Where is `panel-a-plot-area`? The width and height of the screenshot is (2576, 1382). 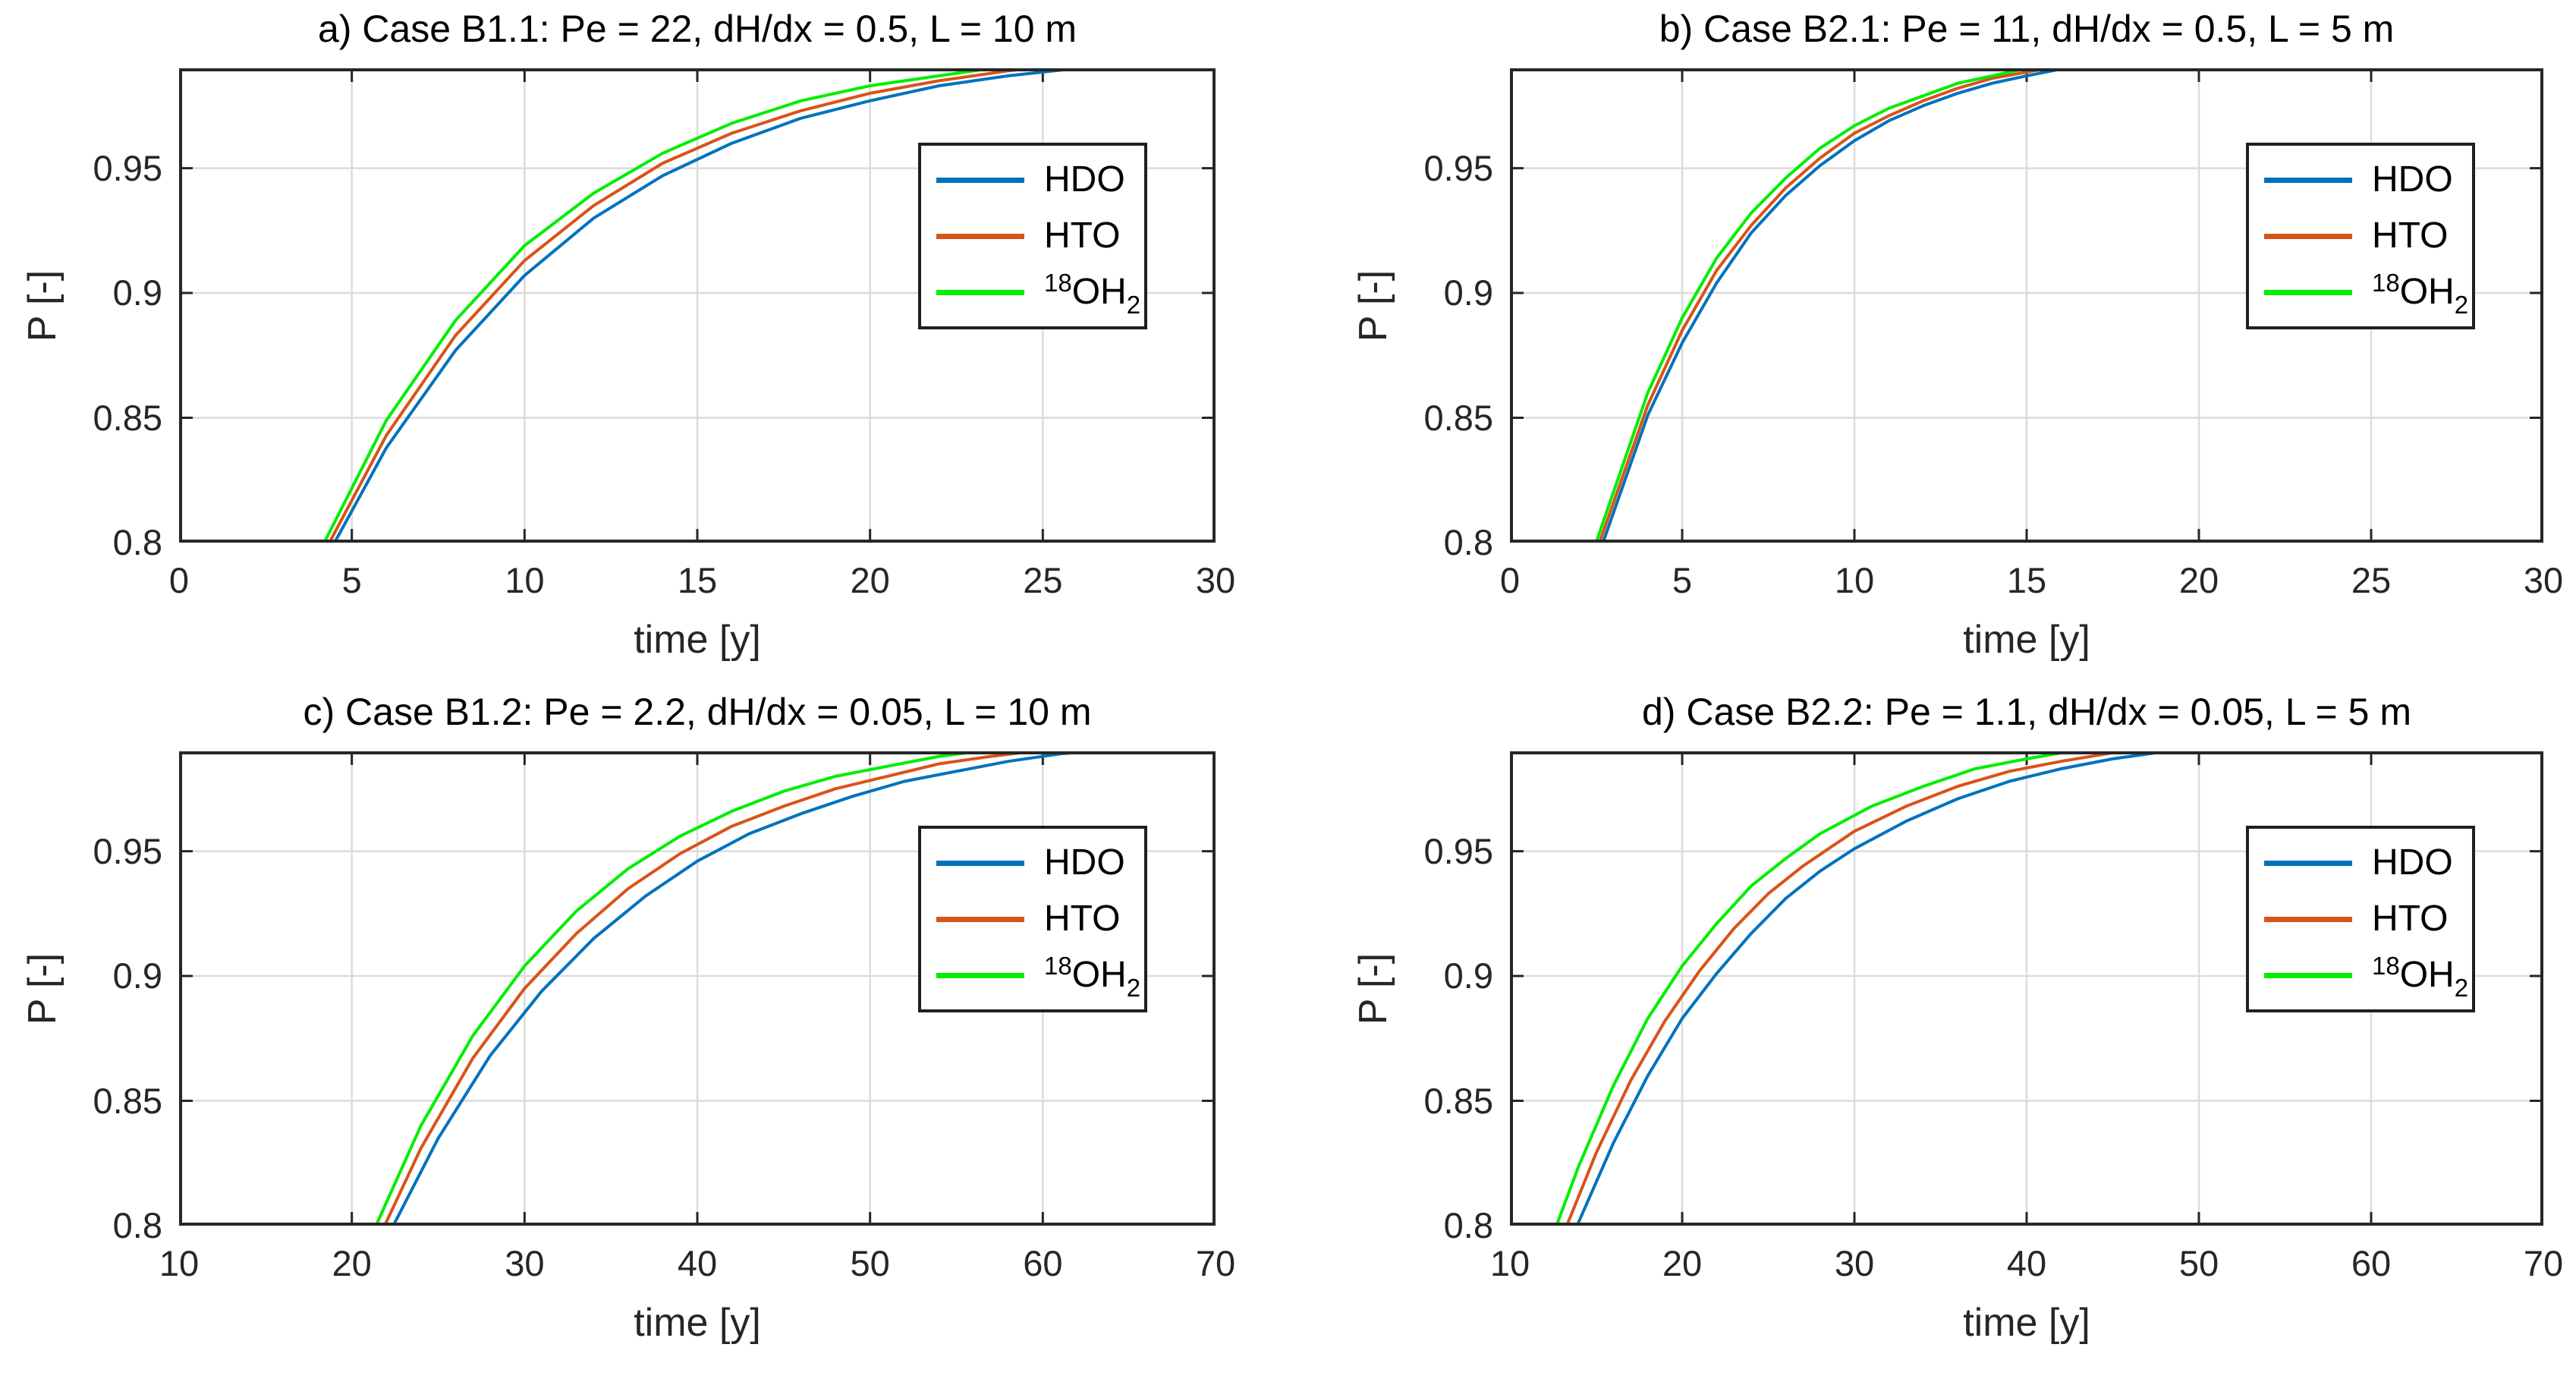 panel-a-plot-area is located at coordinates (697, 305).